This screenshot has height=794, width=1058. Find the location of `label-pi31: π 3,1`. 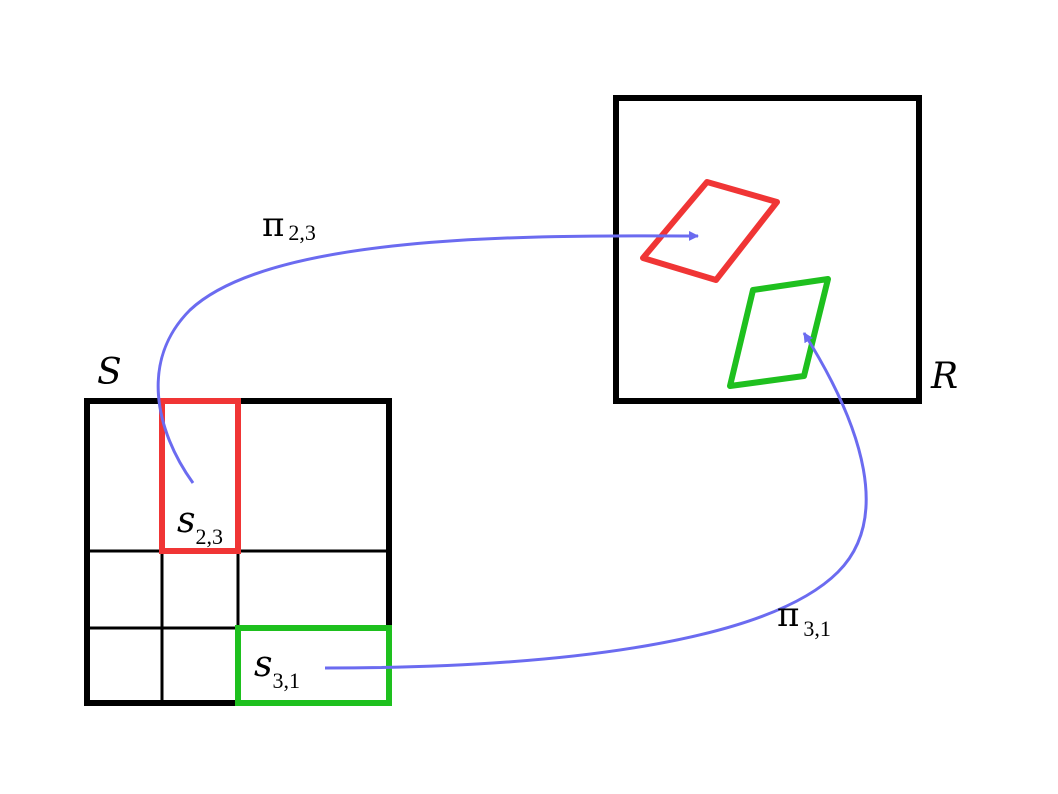

label-pi31: π 3,1 is located at coordinates (804, 618).